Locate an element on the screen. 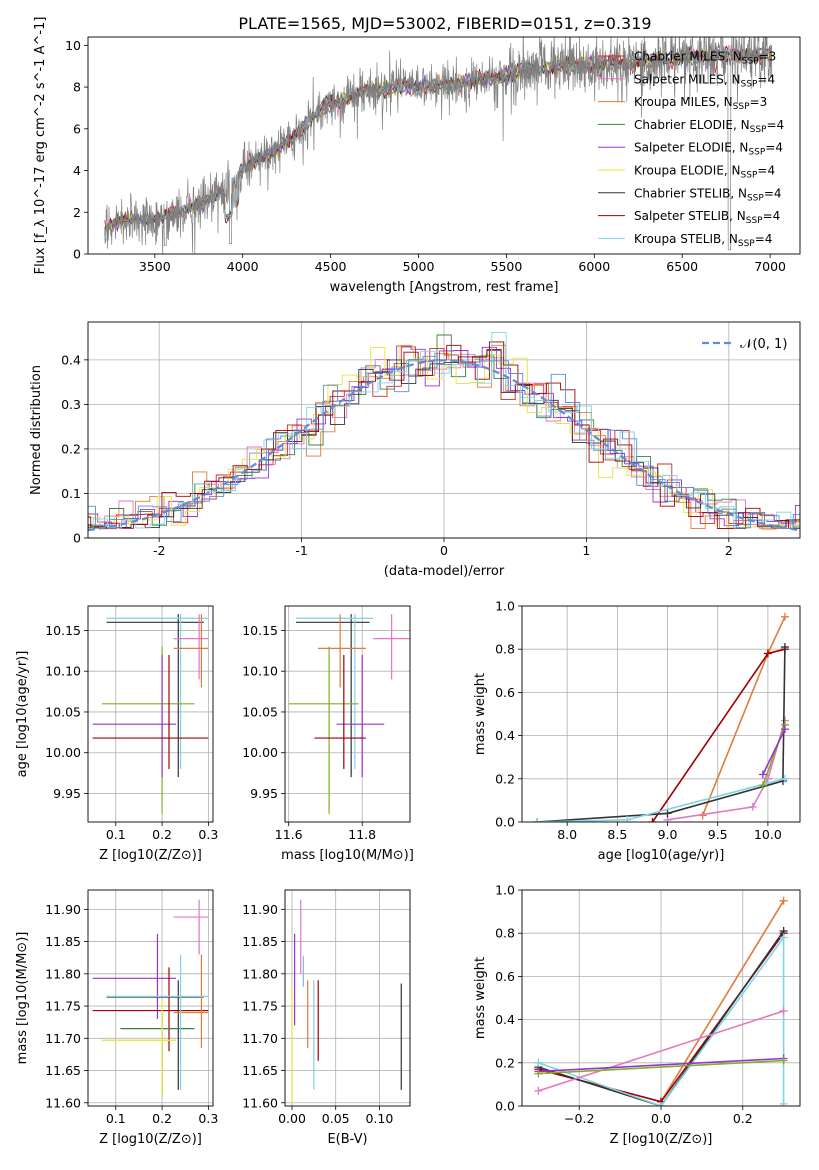 Image resolution: width=819 pixels, height=1170 pixels. legend-label: Kroupa MILES, NSSP=3 is located at coordinates (700, 103).